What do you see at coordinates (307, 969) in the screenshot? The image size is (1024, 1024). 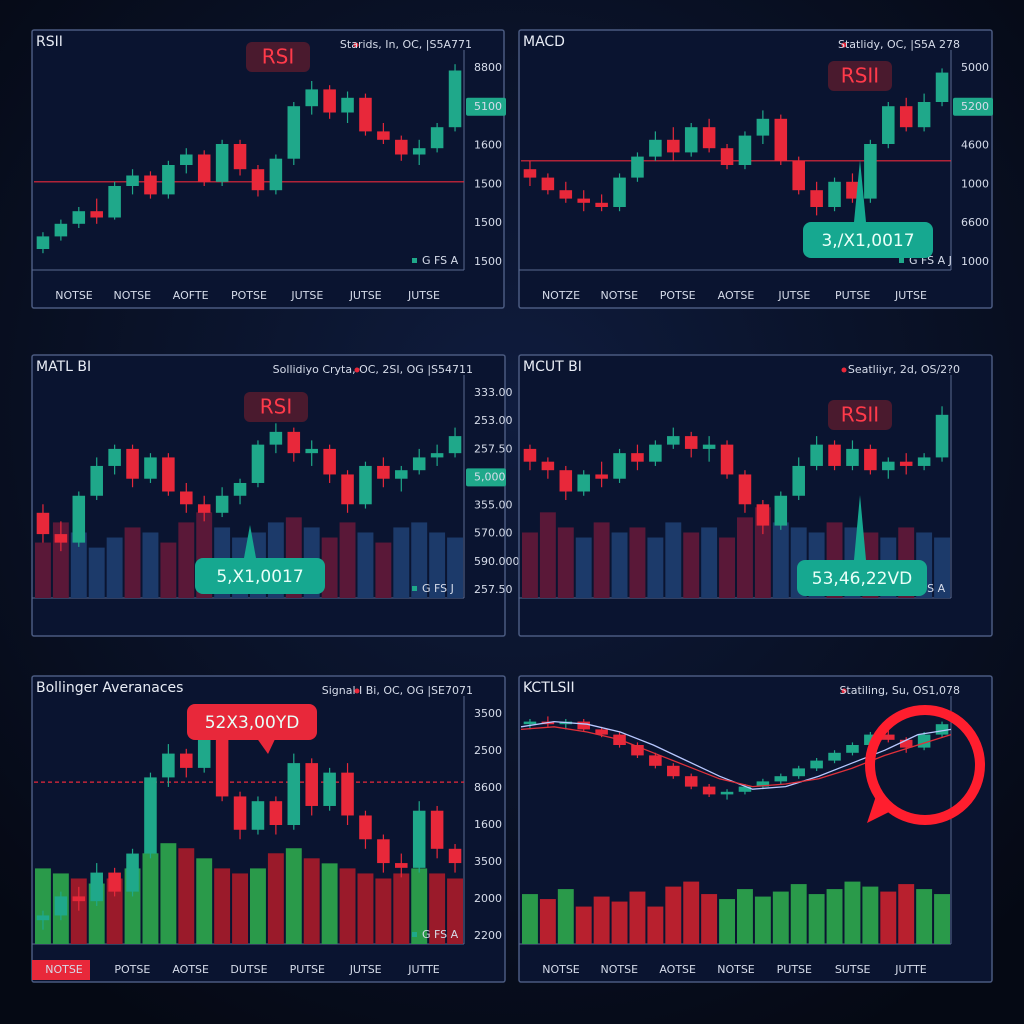 I see `x-label: PUTSE` at bounding box center [307, 969].